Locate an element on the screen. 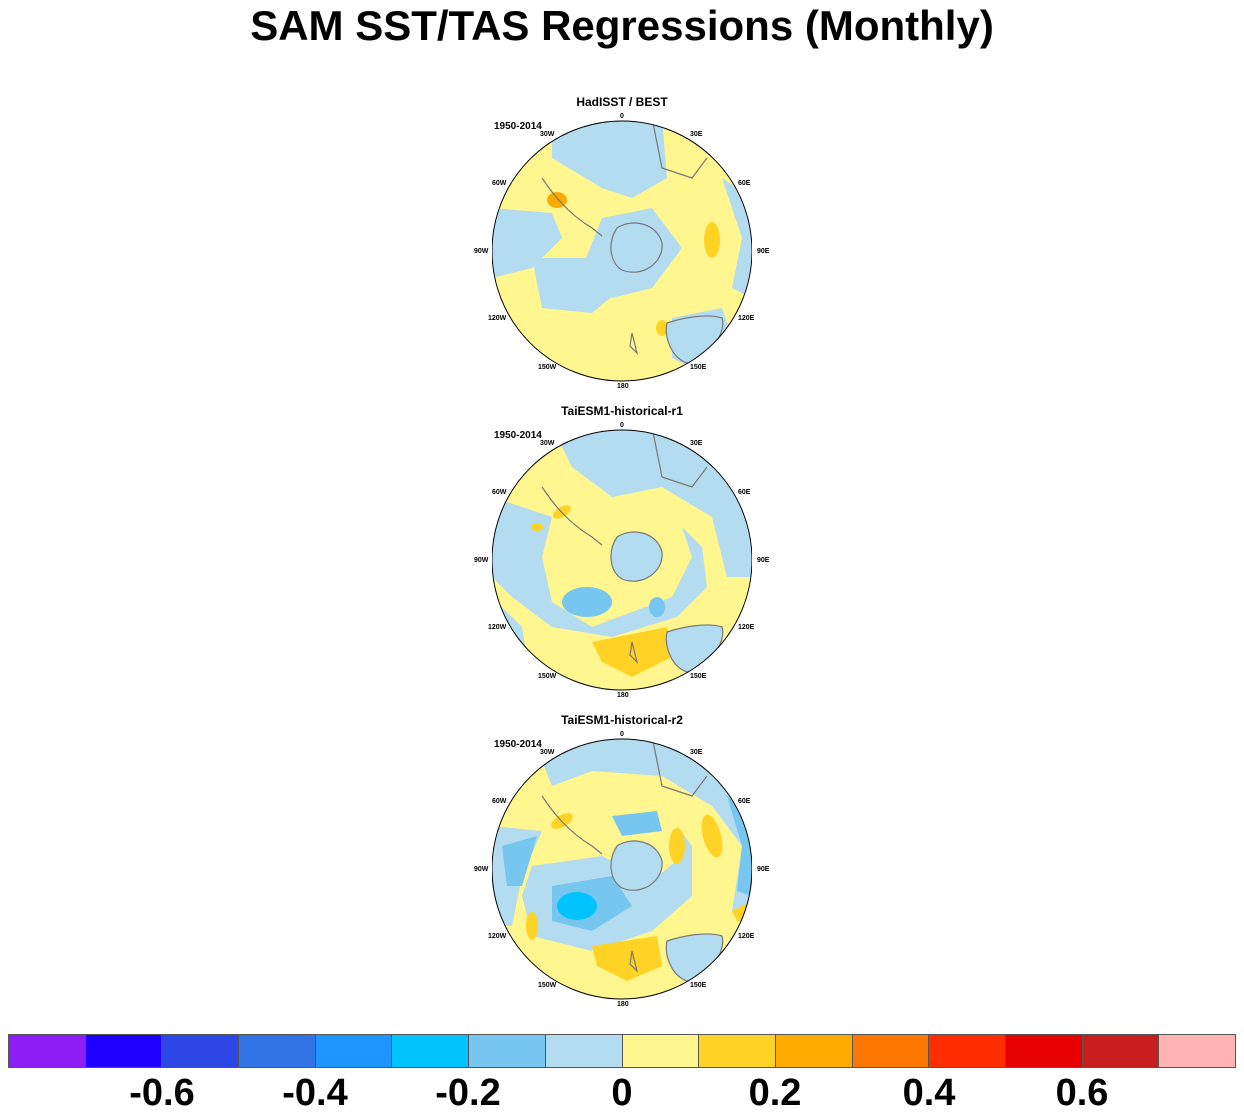 The height and width of the screenshot is (1116, 1244). colorbar is located at coordinates (622, 1051).